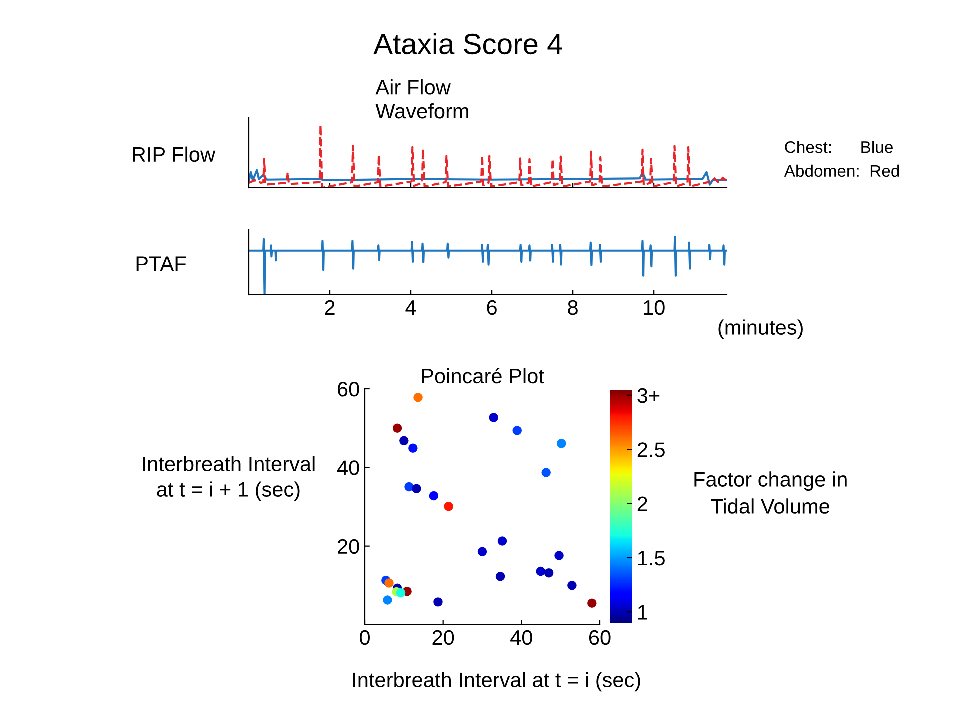 The width and height of the screenshot is (956, 719). I want to click on x-tick-label: 6, so click(492, 308).